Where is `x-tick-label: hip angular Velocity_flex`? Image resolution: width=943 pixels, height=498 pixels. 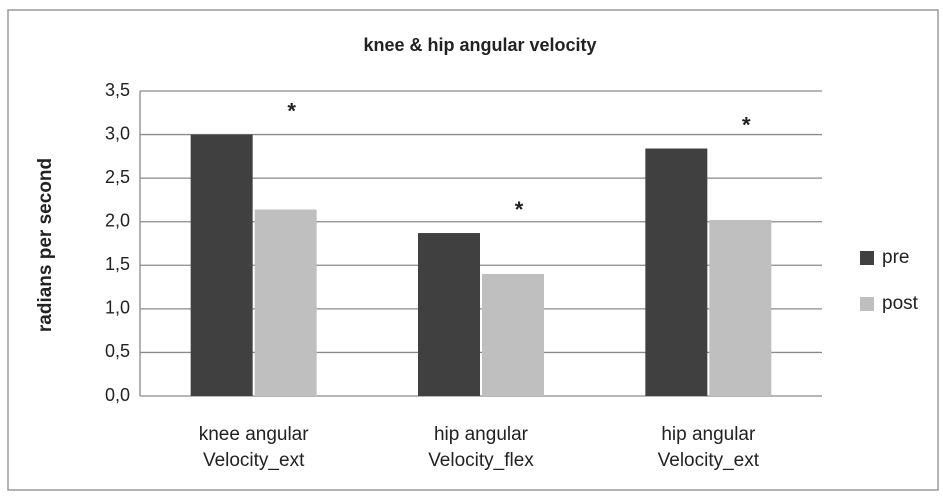
x-tick-label: hip angular Velocity_flex is located at coordinates (481, 447).